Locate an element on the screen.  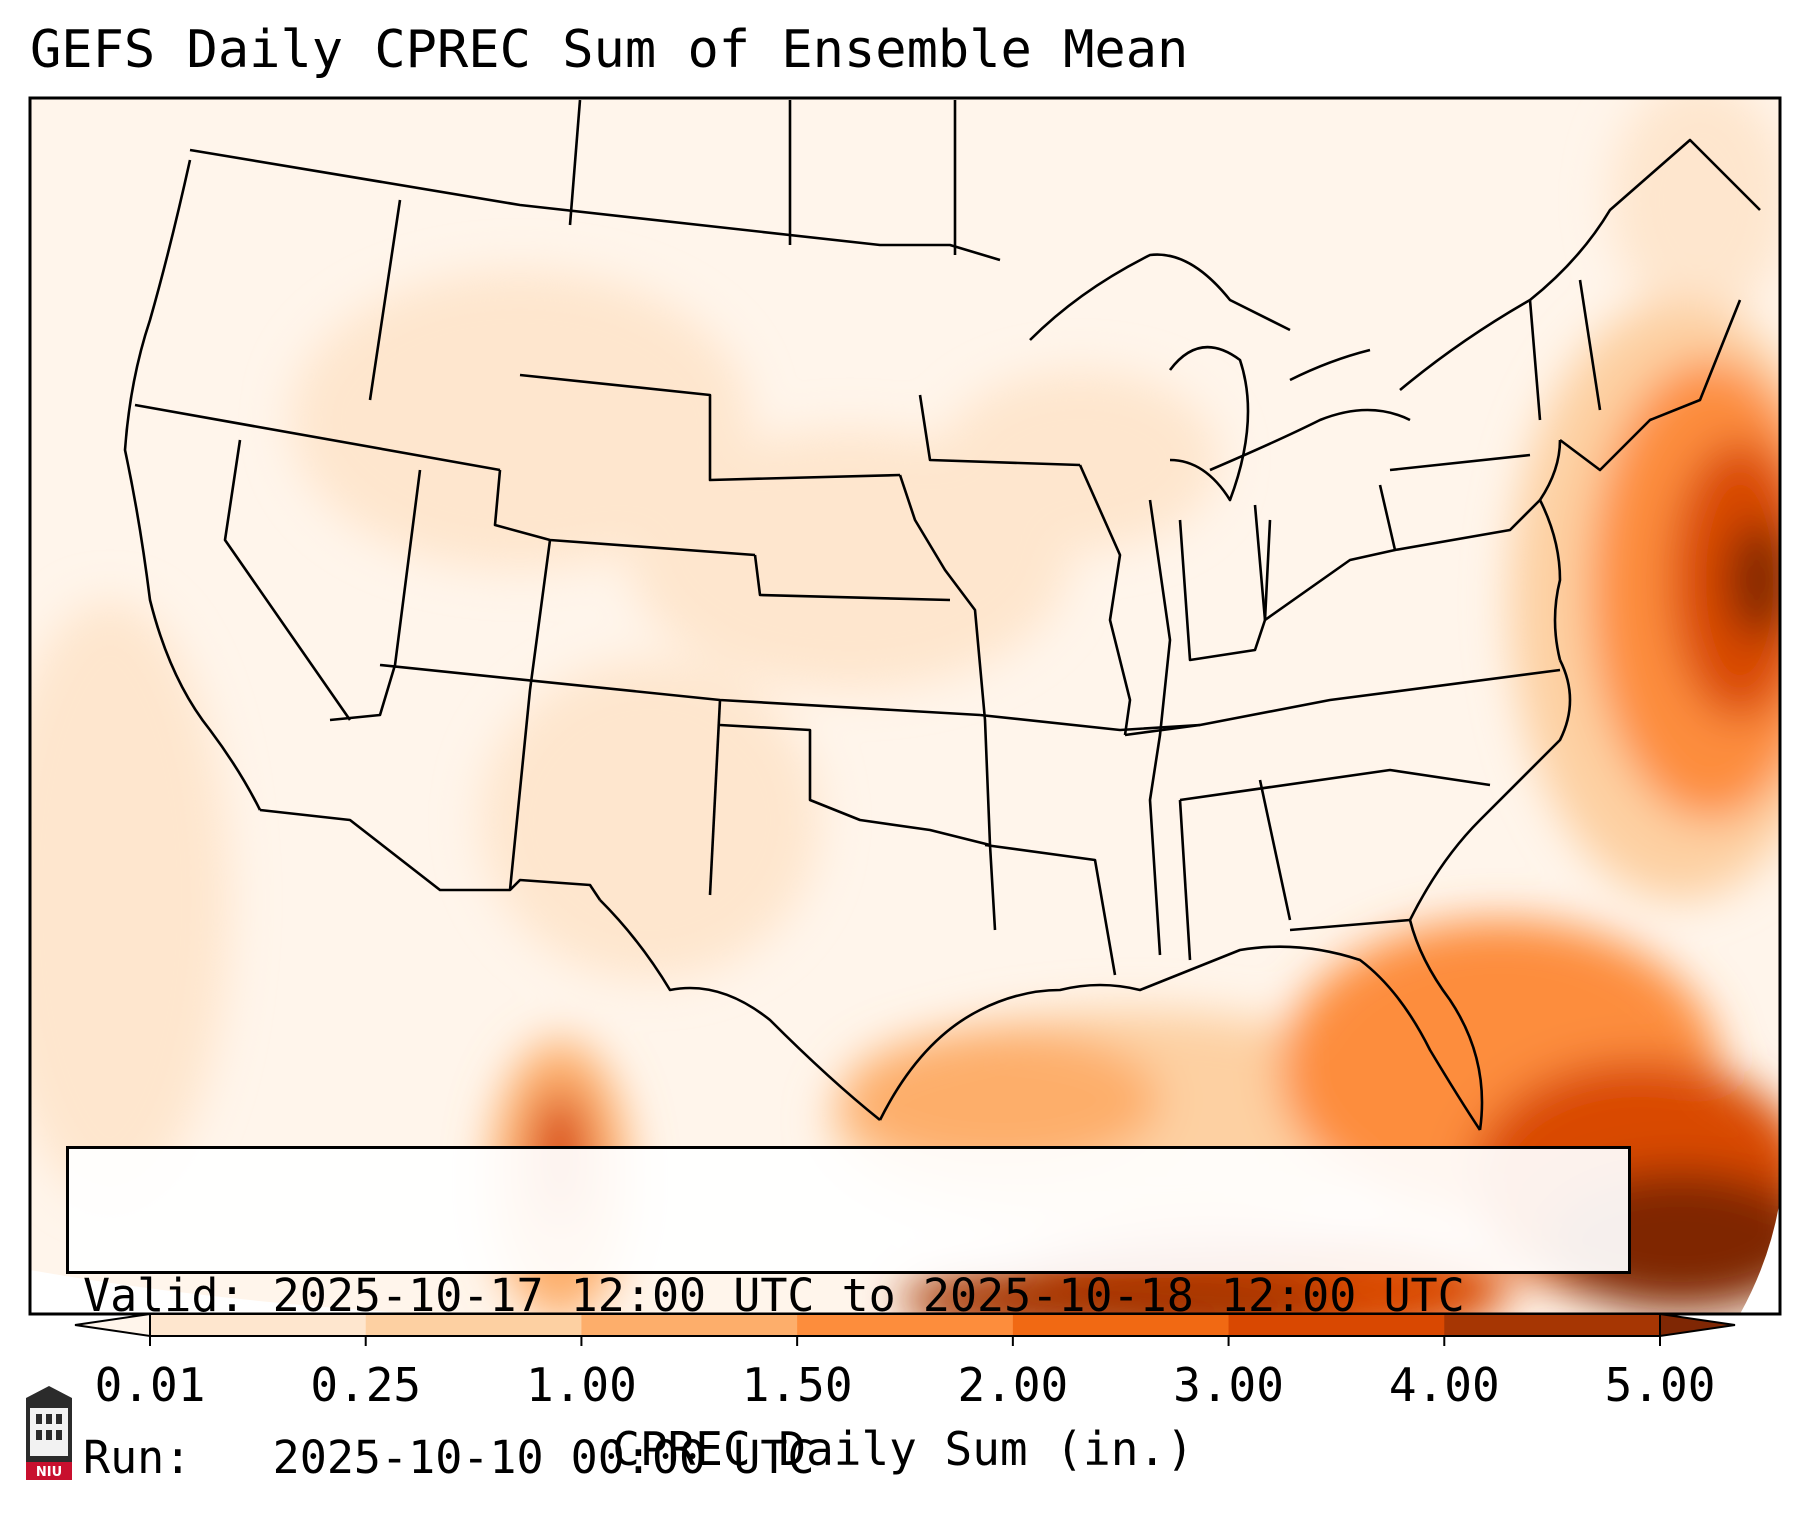
colorbar-tick-label: 0.25 is located at coordinates (366, 1385).